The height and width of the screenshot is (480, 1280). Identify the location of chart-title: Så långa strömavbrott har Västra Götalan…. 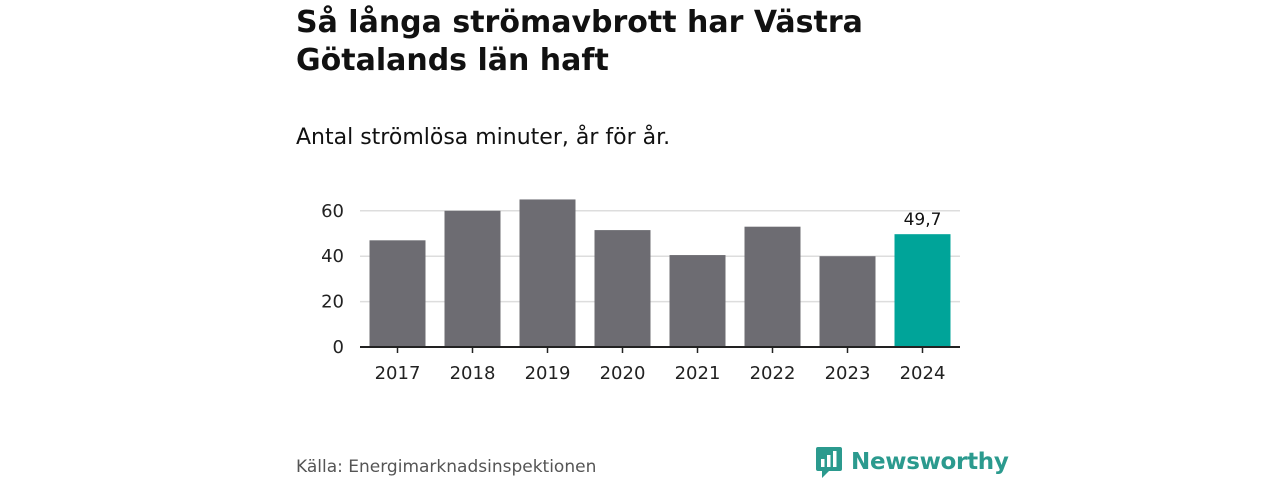
(579, 41).